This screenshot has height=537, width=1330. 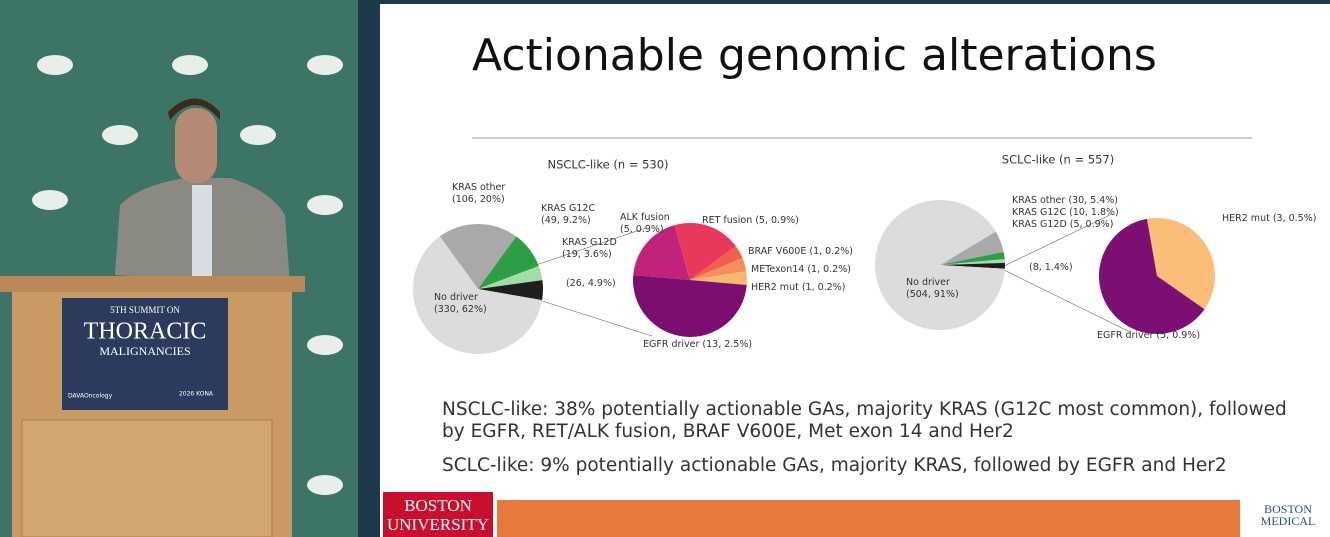 I want to click on slice-label: KRAS G12D (19, 3.6%), so click(x=589, y=248).